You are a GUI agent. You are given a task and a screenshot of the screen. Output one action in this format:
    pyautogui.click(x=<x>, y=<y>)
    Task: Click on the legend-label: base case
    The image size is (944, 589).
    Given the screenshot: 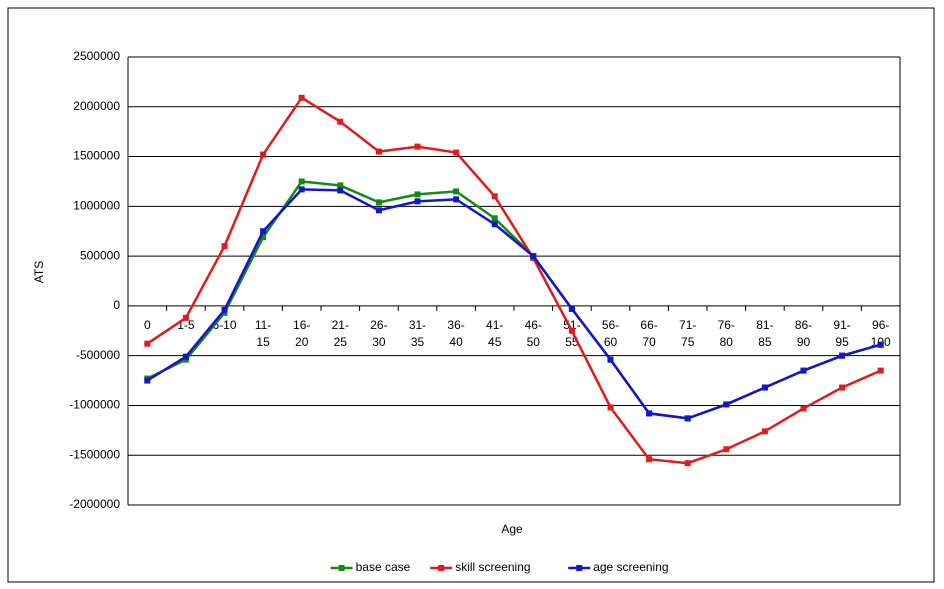 What is the action you would take?
    pyautogui.click(x=383, y=567)
    